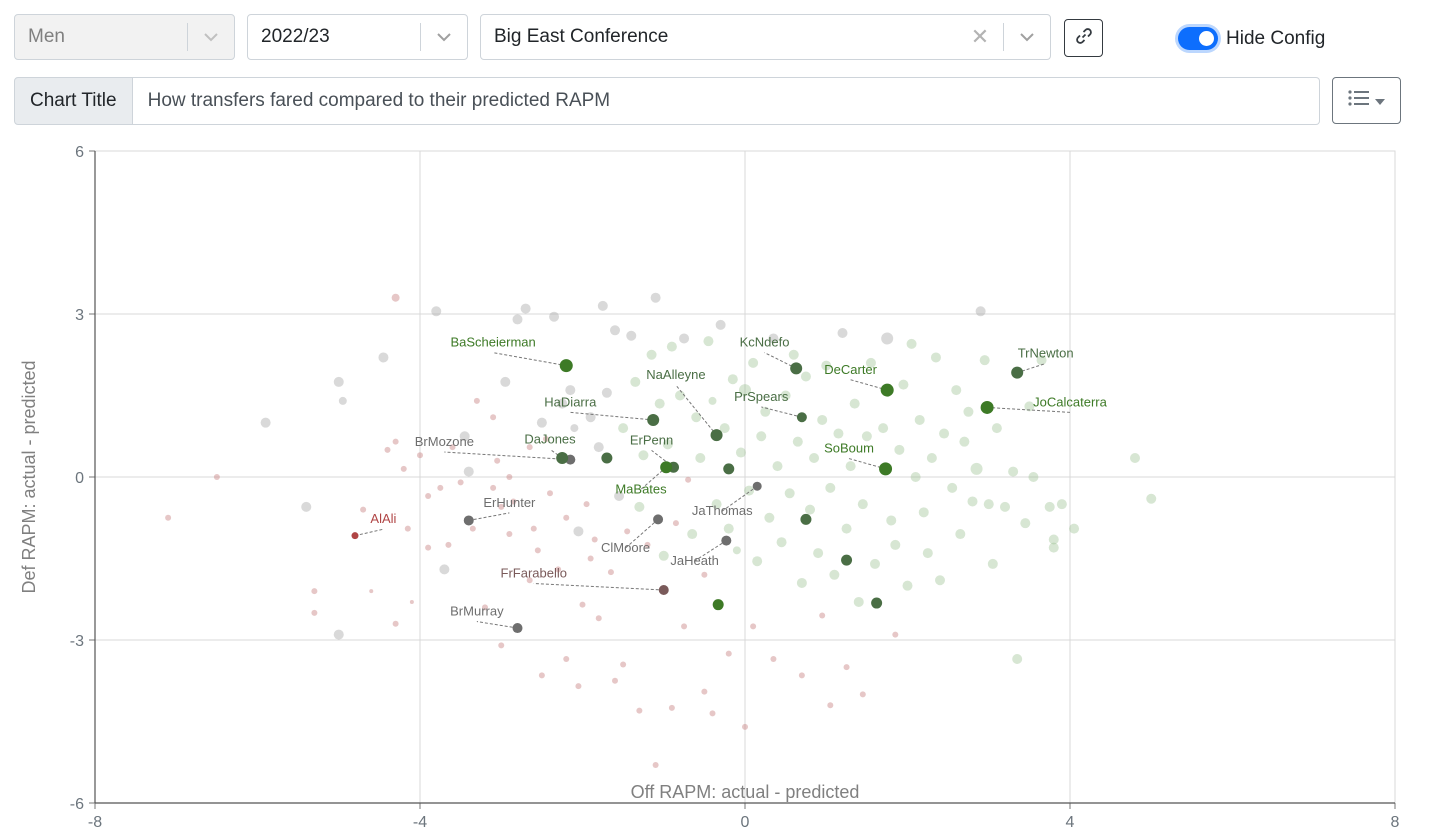 This screenshot has height=840, width=1437. What do you see at coordinates (980, 36) in the screenshot?
I see `close-icon: ✕` at bounding box center [980, 36].